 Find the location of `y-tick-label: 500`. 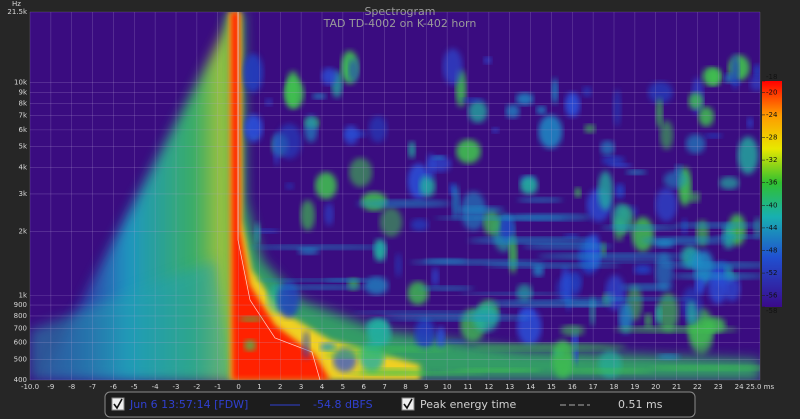

y-tick-label: 500 is located at coordinates (20, 359).